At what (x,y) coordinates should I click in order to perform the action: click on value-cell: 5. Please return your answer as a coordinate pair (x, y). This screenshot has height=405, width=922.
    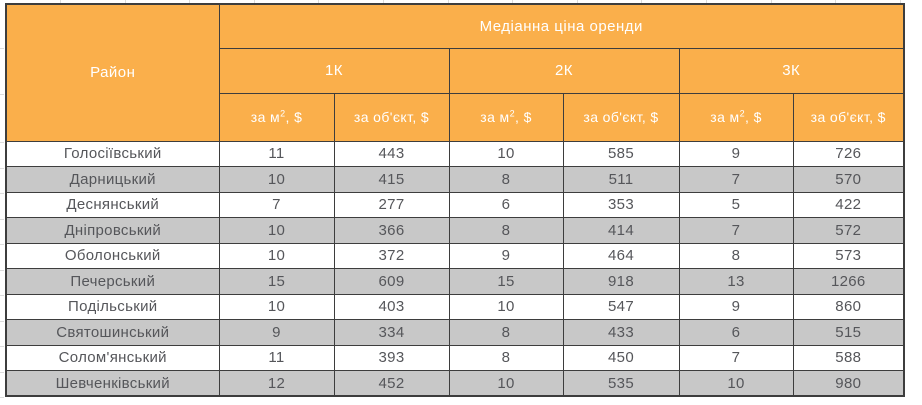
    Looking at the image, I should click on (736, 204).